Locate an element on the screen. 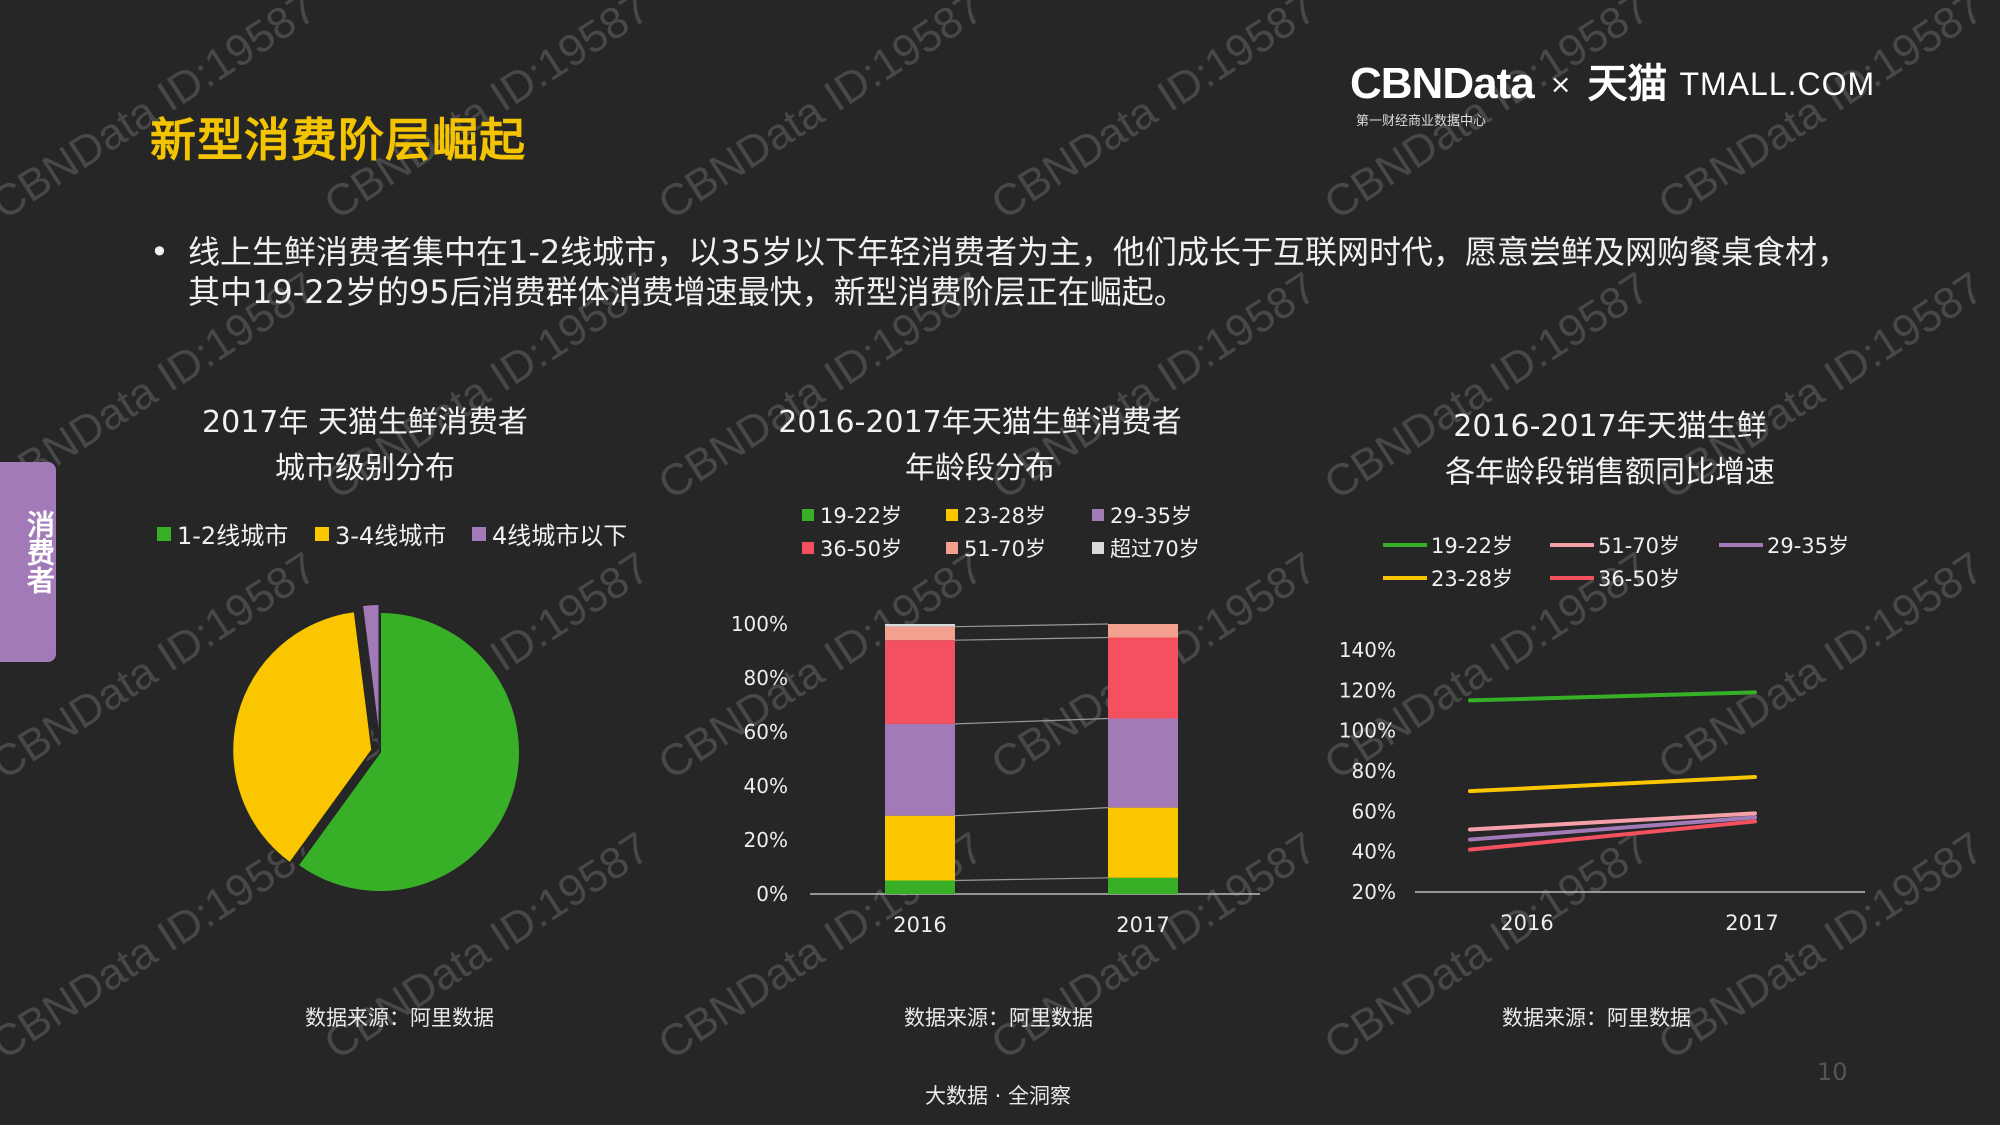 This screenshot has width=2000, height=1125. pie-title-line2: 城市级别分布 is located at coordinates (365, 468).